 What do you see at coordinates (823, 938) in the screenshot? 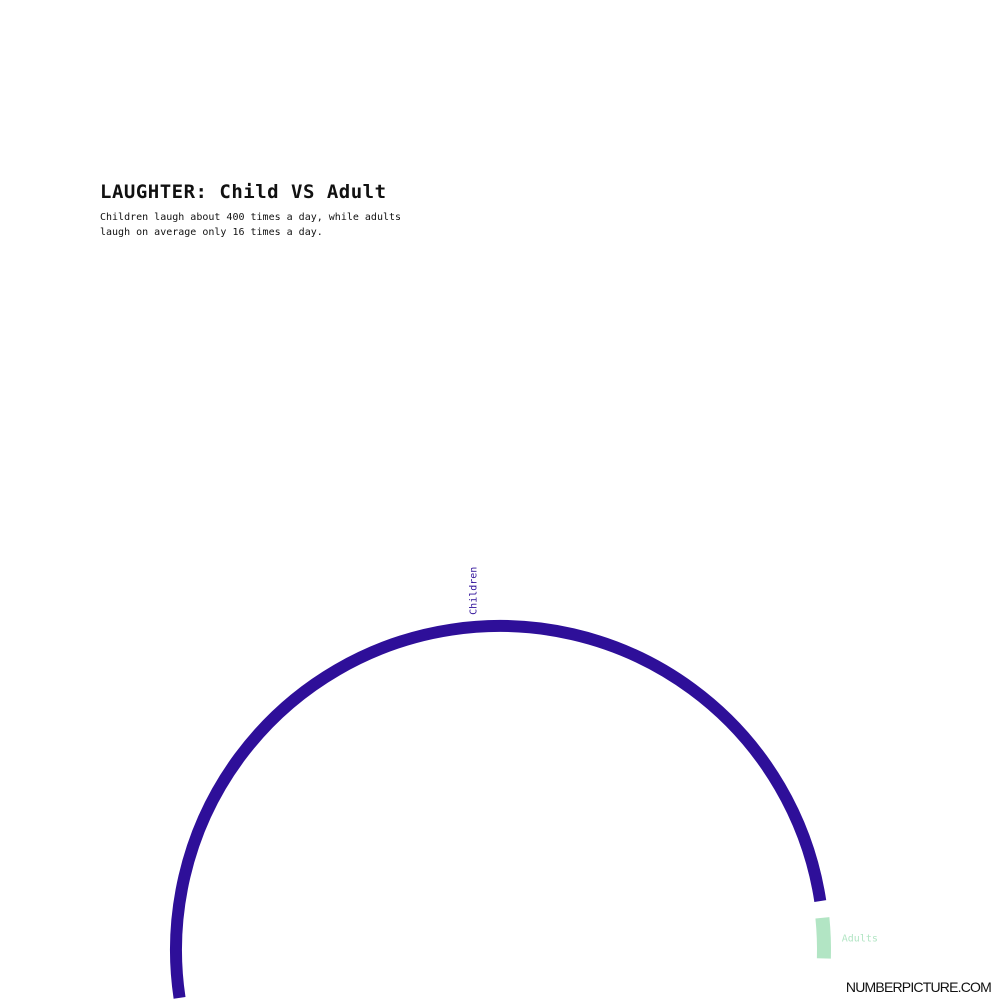
I see `arc-adults` at bounding box center [823, 938].